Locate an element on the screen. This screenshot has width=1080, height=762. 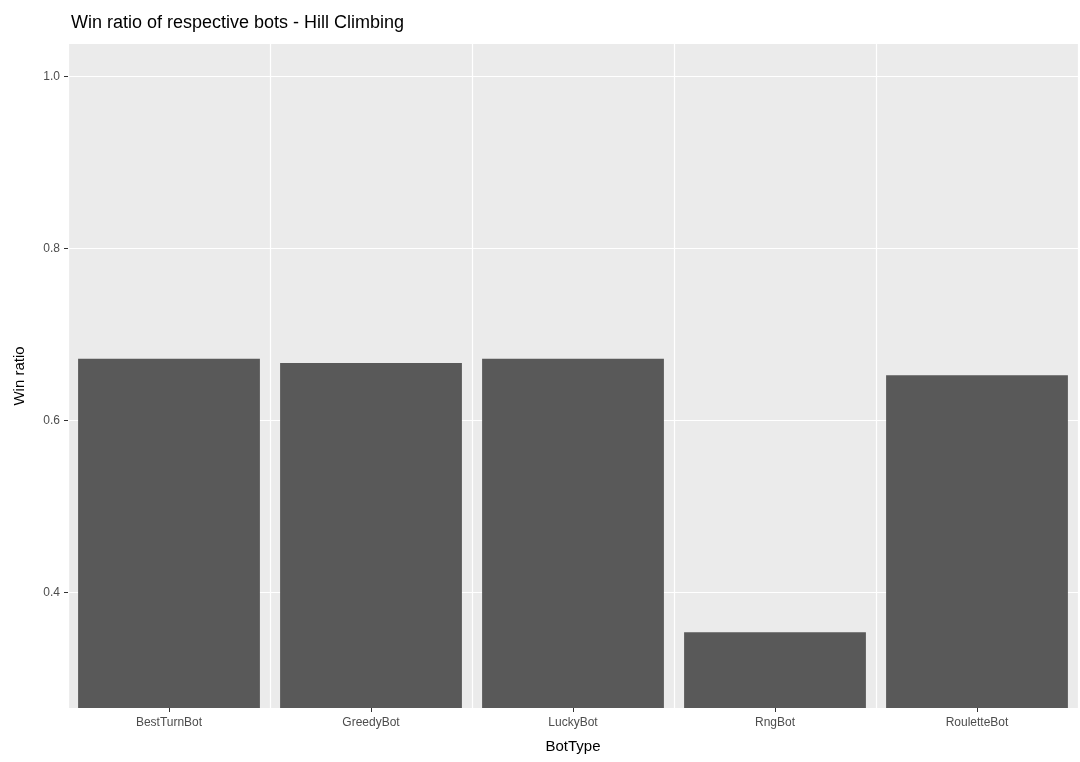
x-tick-label: RouletteBot is located at coordinates (977, 722).